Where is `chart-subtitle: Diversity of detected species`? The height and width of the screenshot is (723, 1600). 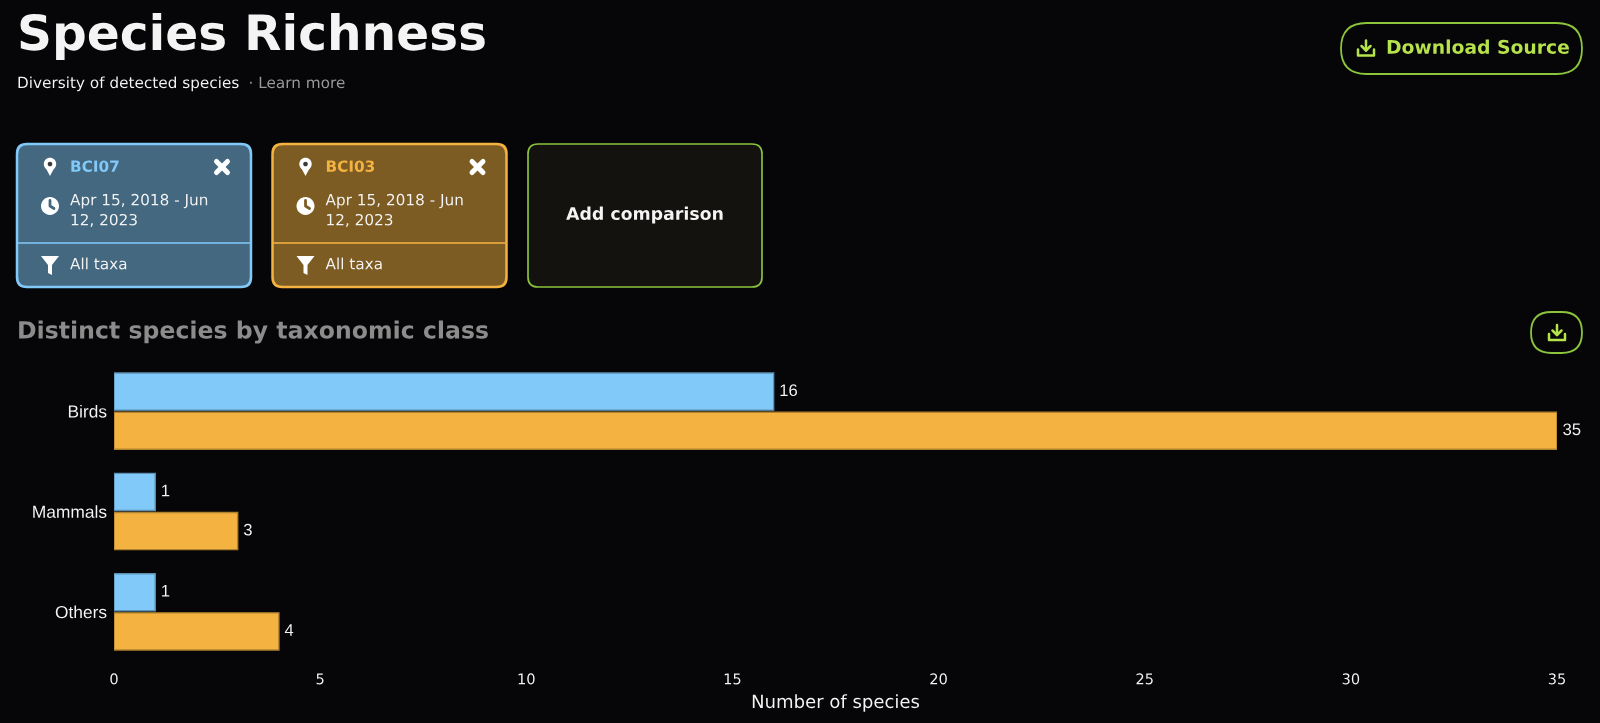
chart-subtitle: Diversity of detected species is located at coordinates (128, 84).